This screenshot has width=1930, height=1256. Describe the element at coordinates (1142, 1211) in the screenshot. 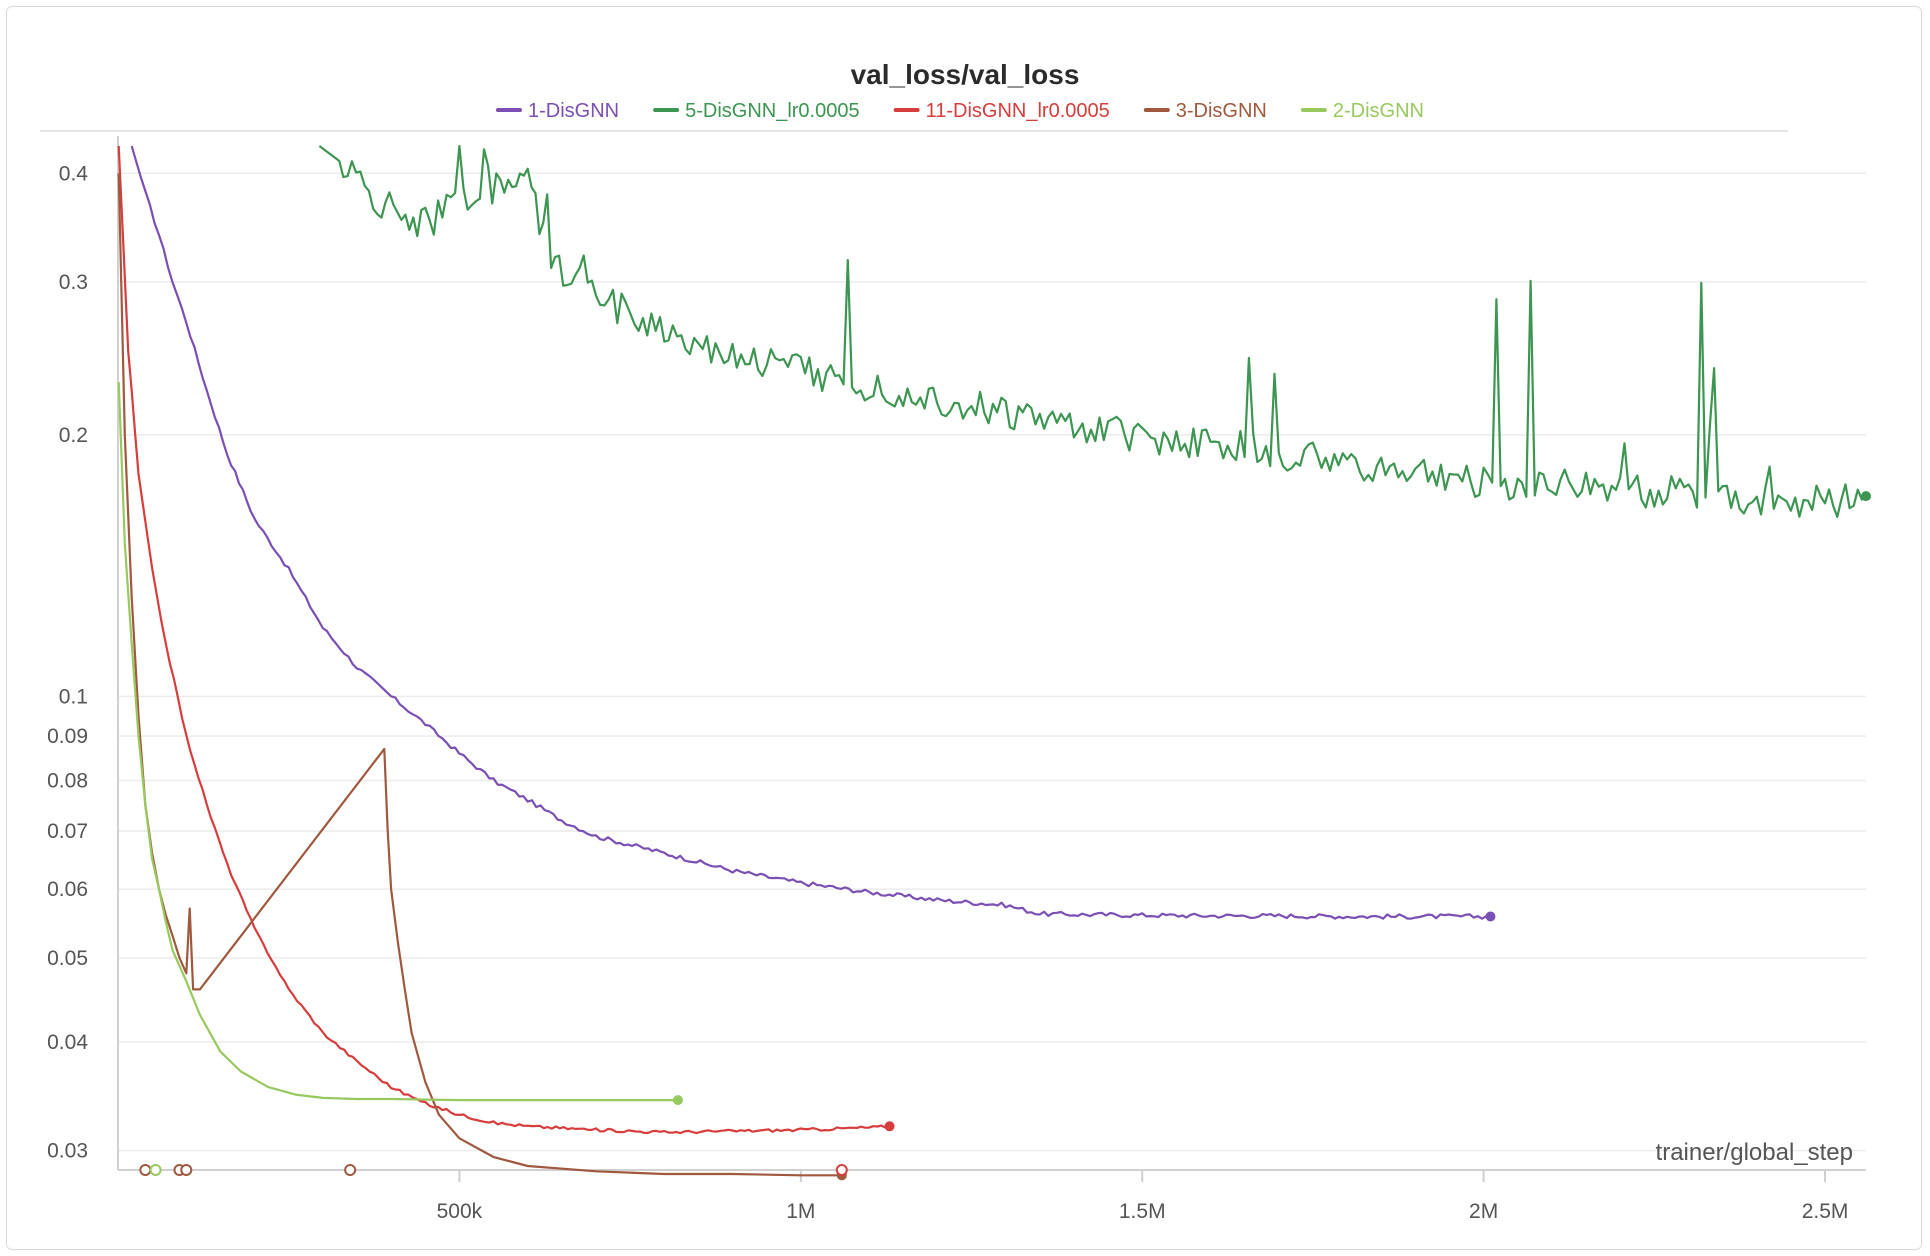

I see `x-tick-label: 1.5M` at that location.